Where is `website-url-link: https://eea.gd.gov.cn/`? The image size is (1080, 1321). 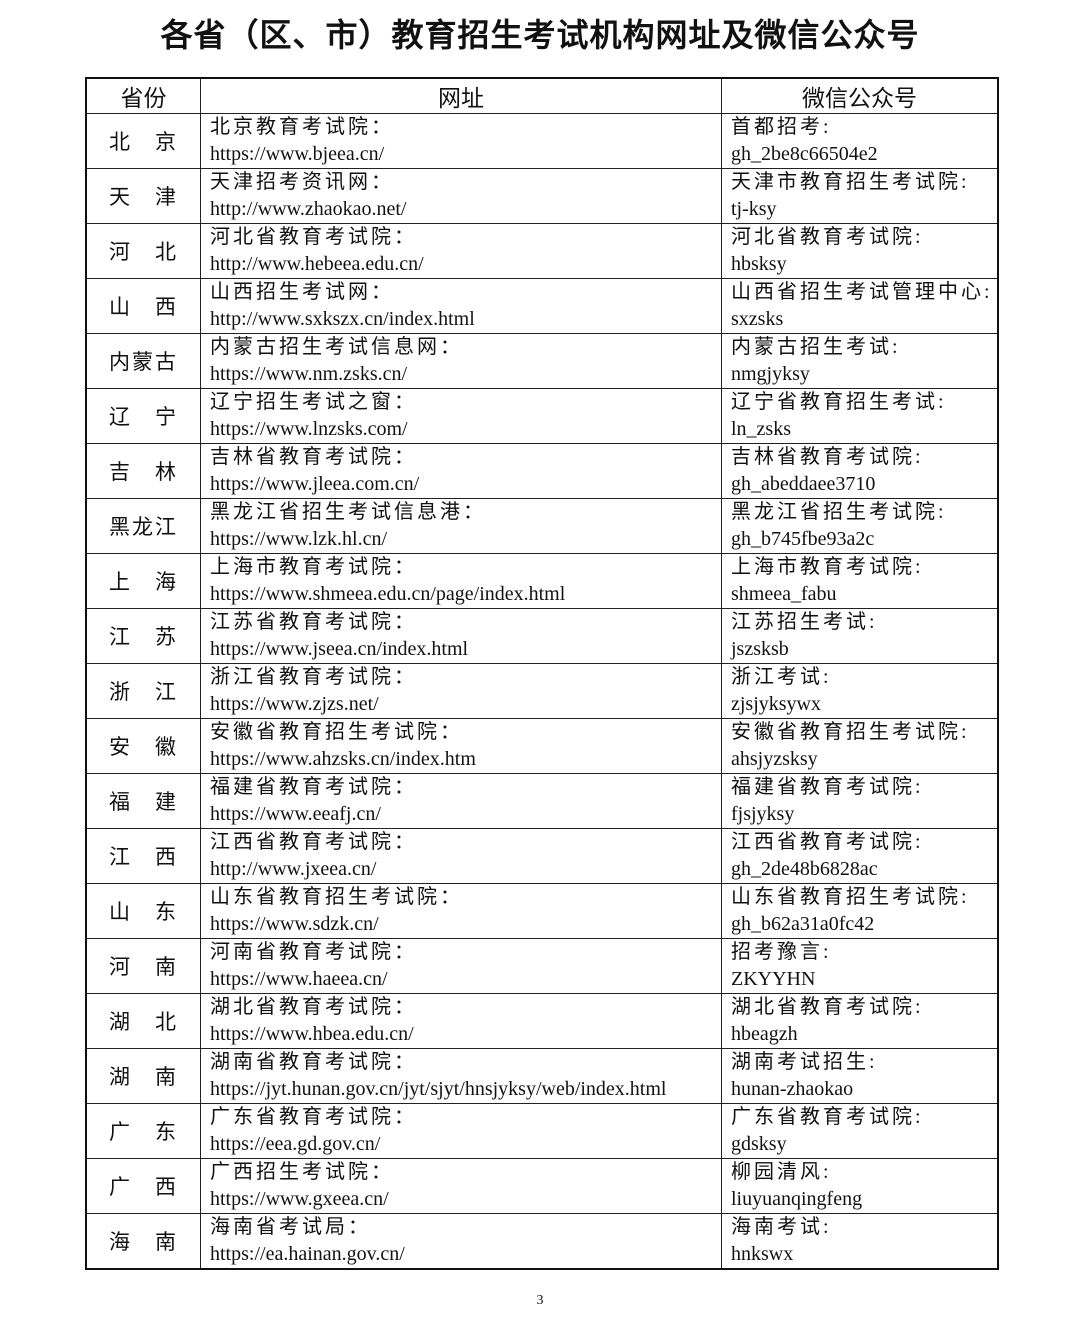 website-url-link: https://eea.gd.gov.cn/ is located at coordinates (295, 1144).